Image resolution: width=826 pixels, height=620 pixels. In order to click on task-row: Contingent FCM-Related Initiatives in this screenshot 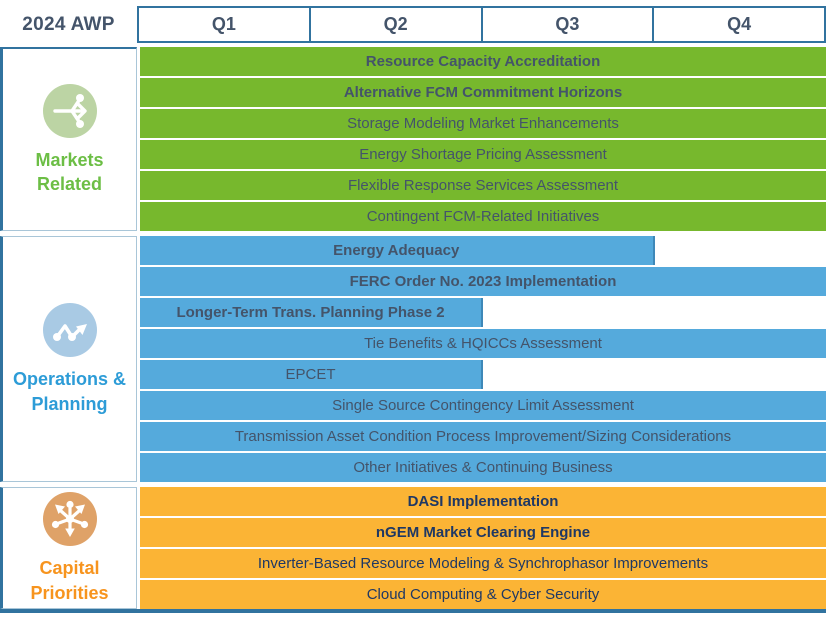, I will do `click(483, 216)`.